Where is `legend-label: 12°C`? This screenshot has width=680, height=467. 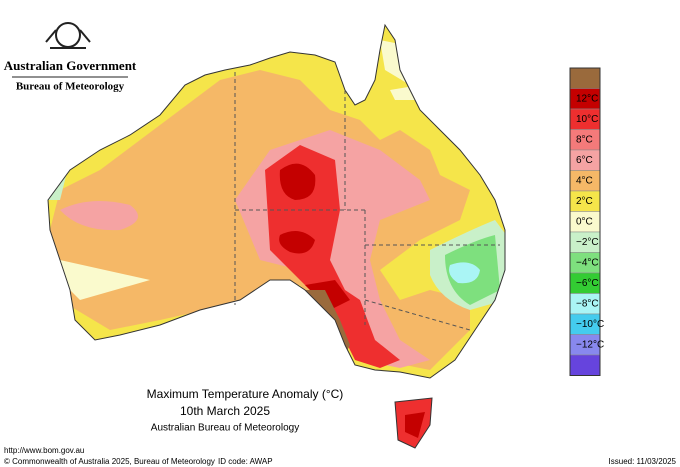
legend-label: 12°C is located at coordinates (587, 98).